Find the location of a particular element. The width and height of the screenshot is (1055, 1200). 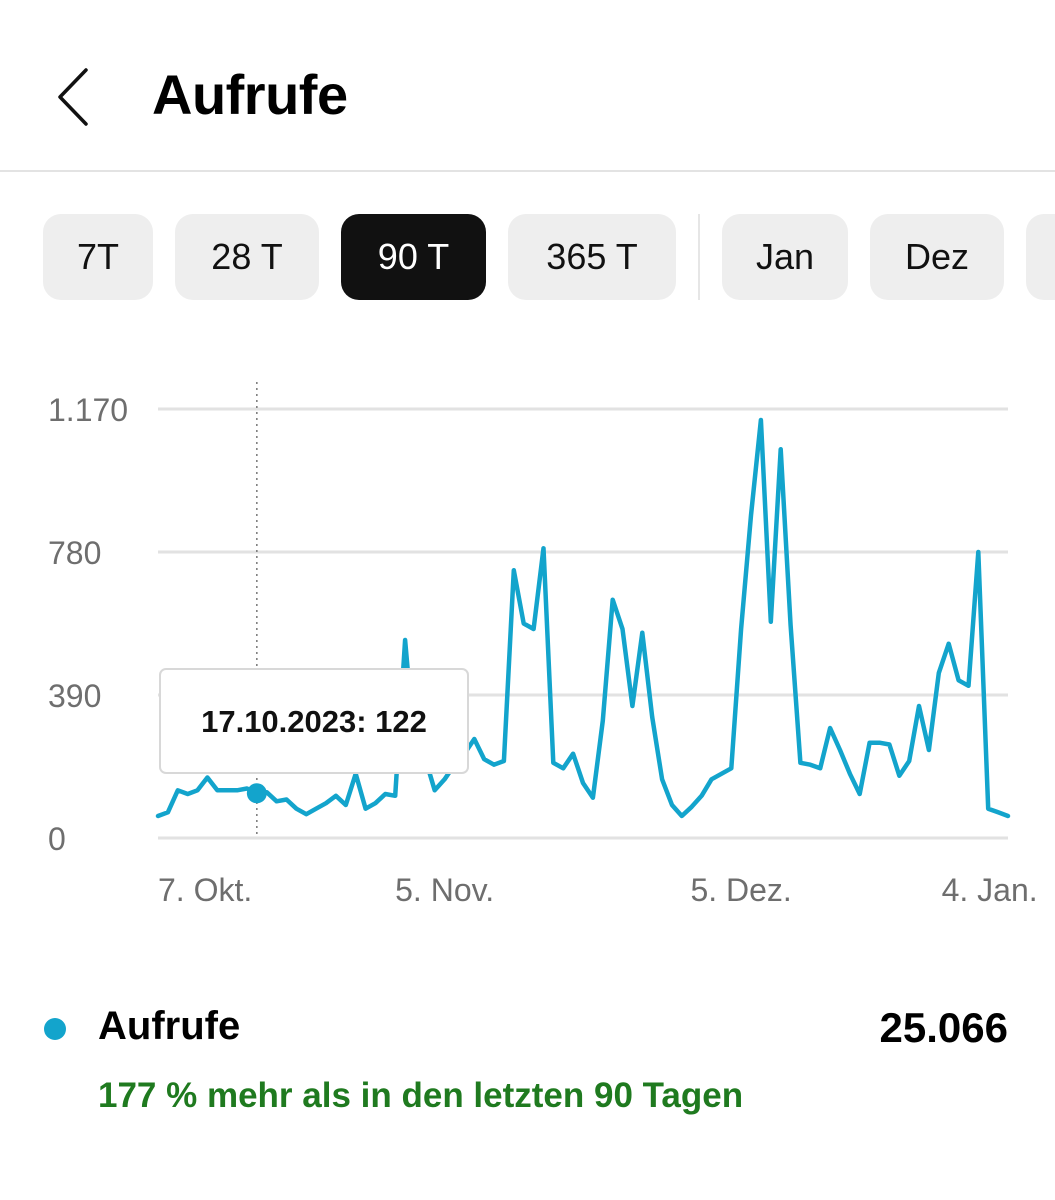

tooltip-point is located at coordinates (256, 793).